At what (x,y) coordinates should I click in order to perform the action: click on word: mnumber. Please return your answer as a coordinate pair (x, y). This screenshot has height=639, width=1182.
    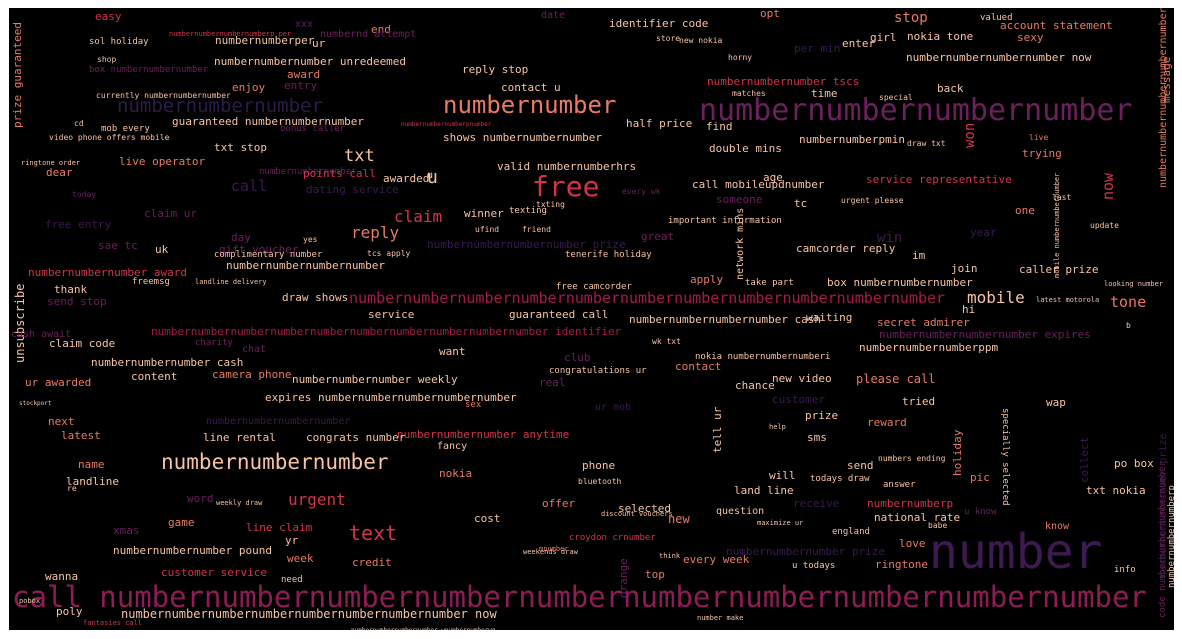
    Looking at the image, I should click on (554, 549).